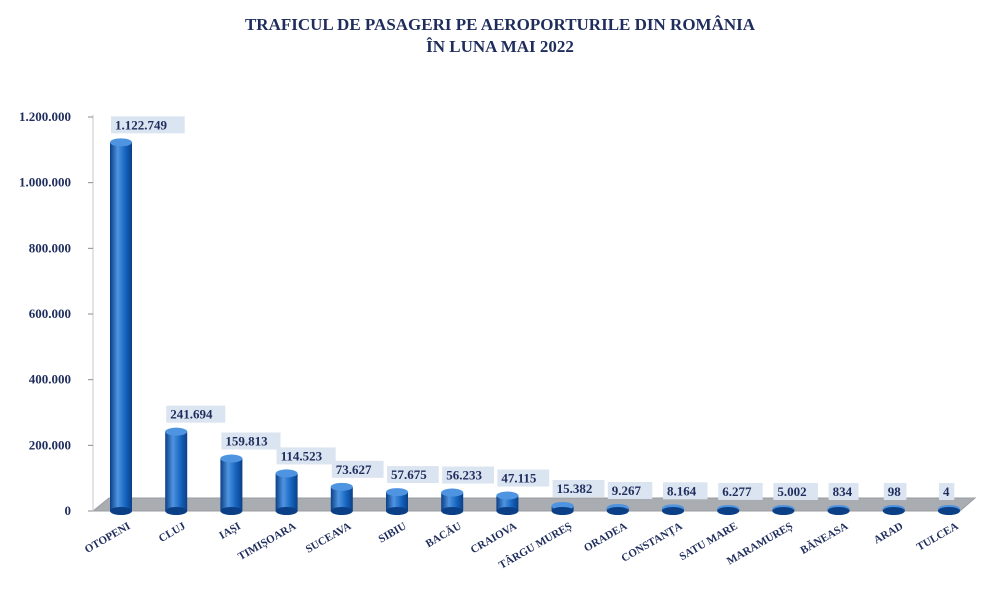 The width and height of the screenshot is (1000, 600). Describe the element at coordinates (651, 542) in the screenshot. I see `x-tick-label: CONSTANȚA` at that location.